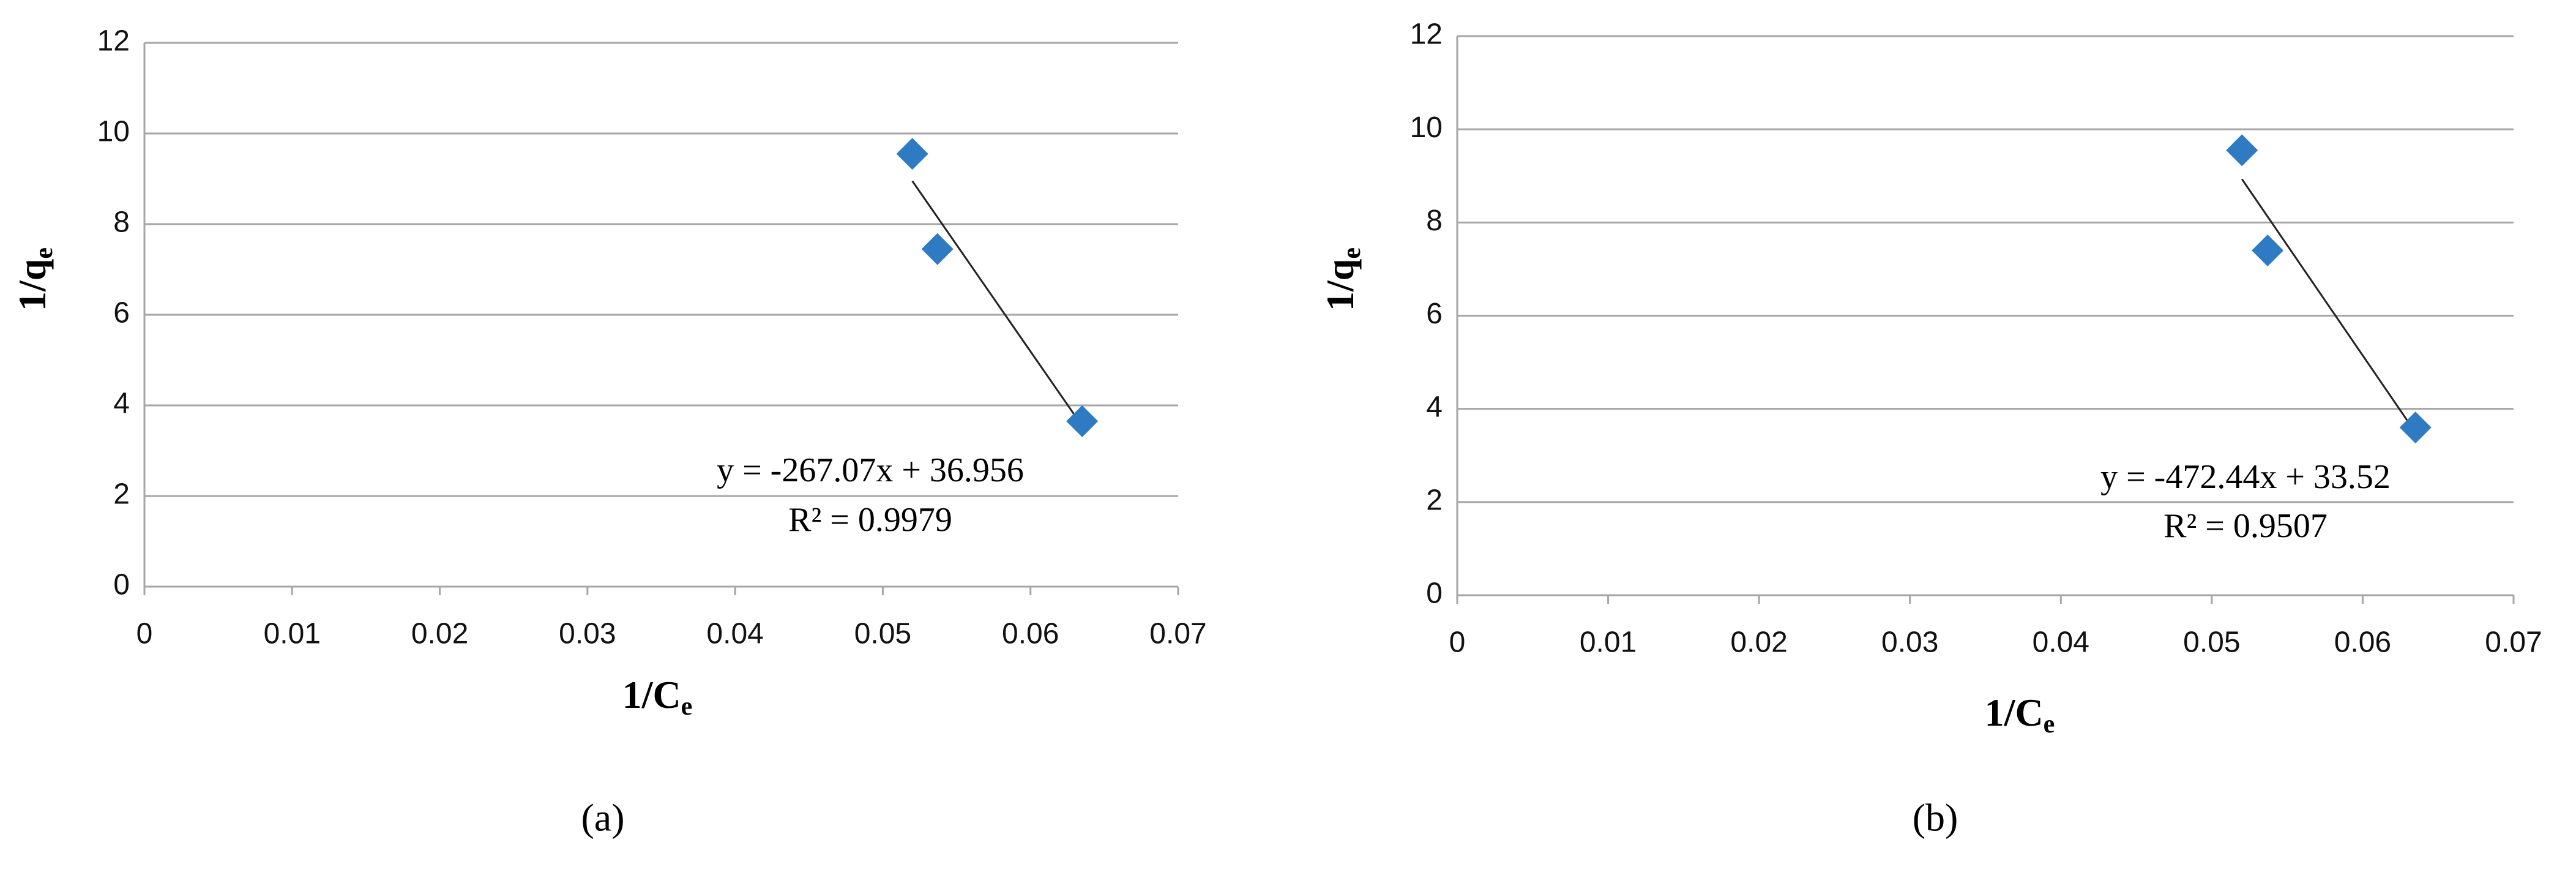 This screenshot has height=872, width=2576. Describe the element at coordinates (1935, 818) in the screenshot. I see `caption: (b)` at that location.